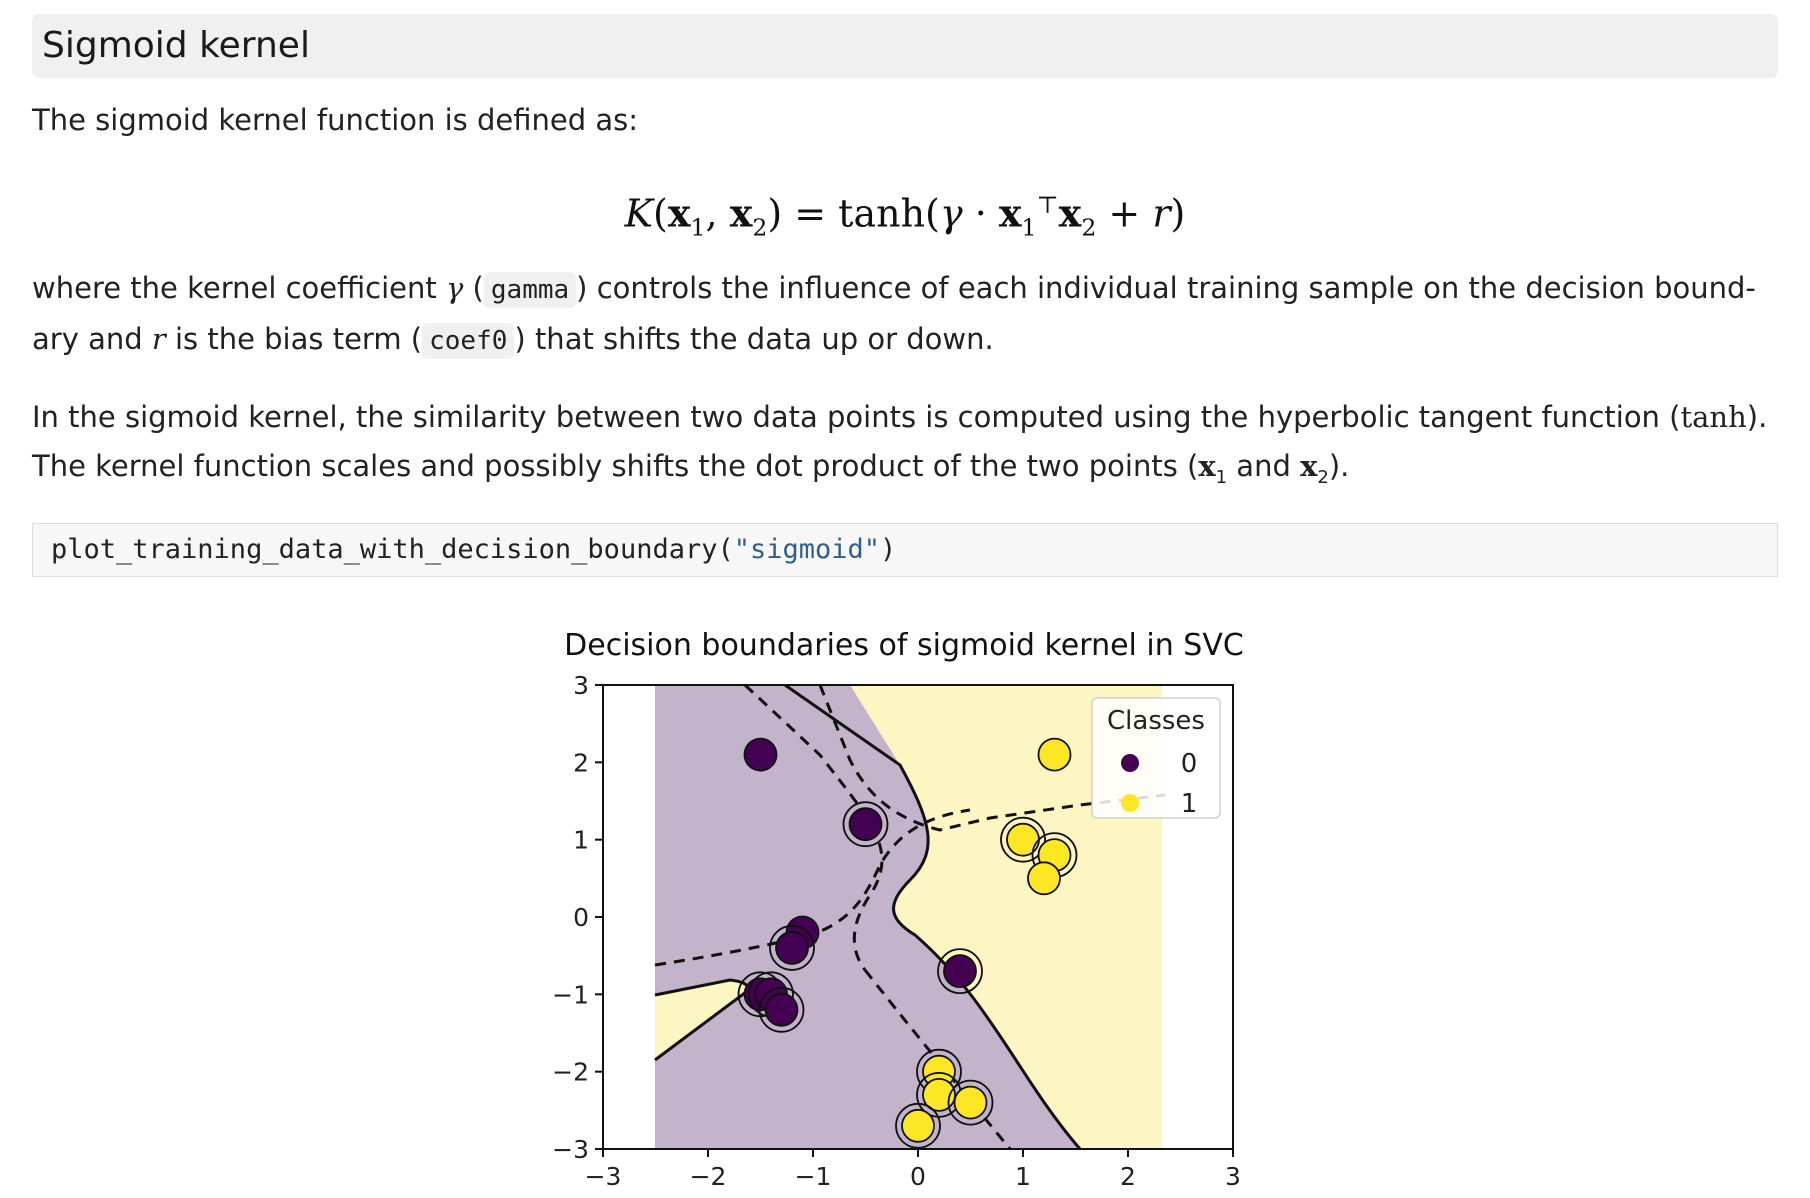 The image size is (1810, 1198). What do you see at coordinates (603, 1176) in the screenshot?
I see `x-tick-label: −3` at bounding box center [603, 1176].